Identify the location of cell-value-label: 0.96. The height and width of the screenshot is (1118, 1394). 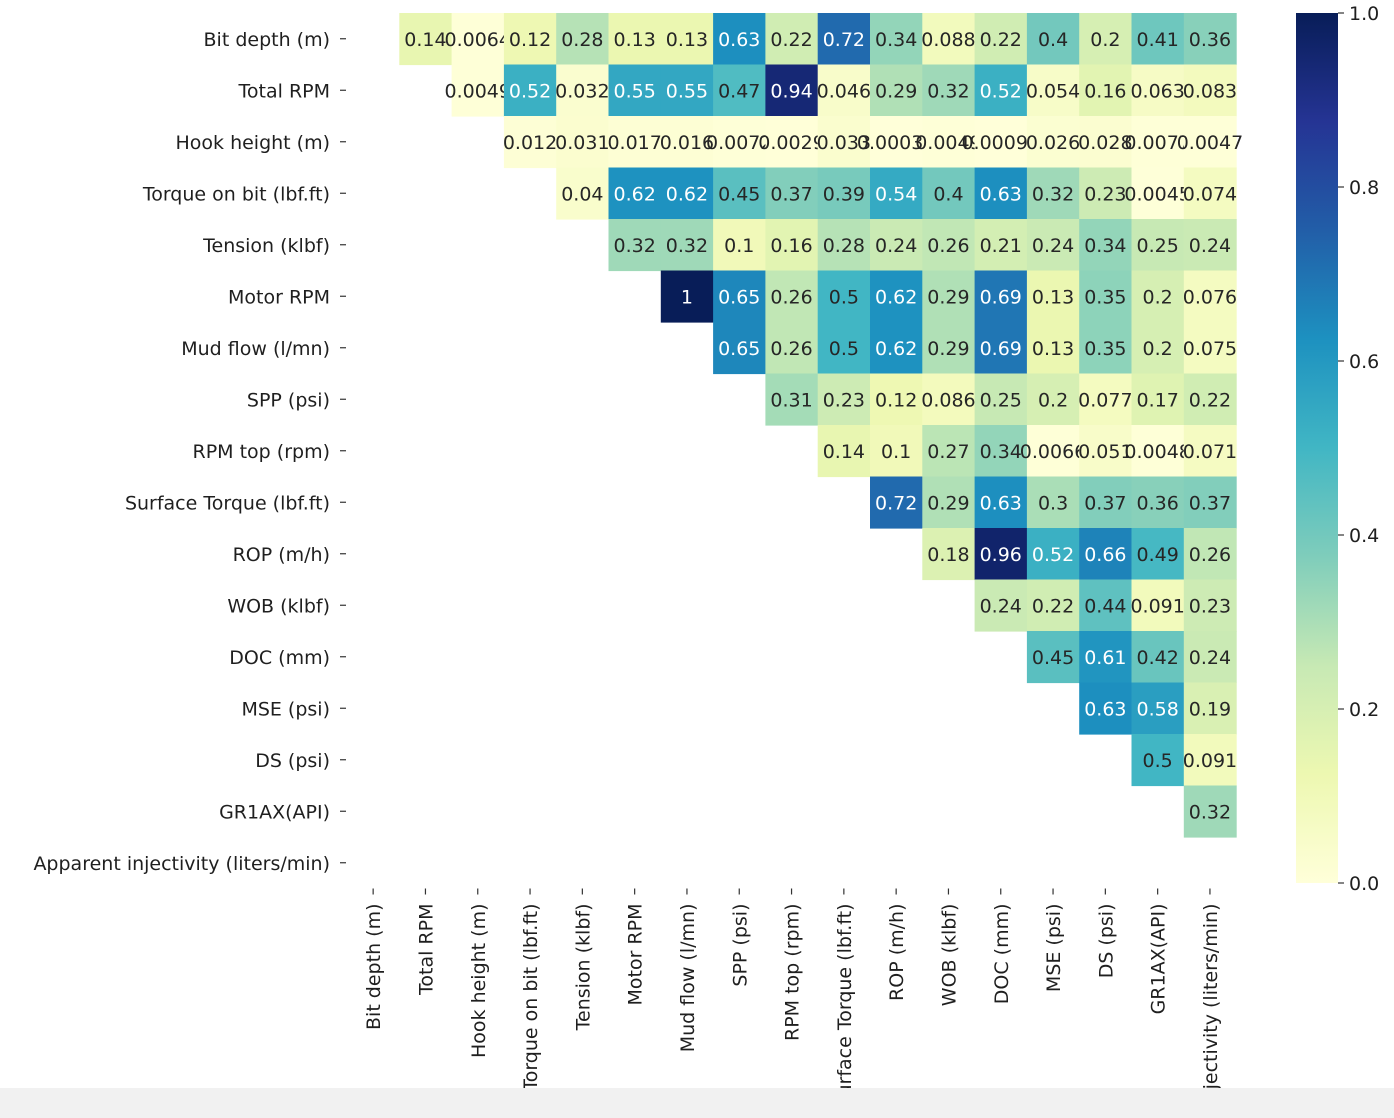
(1001, 555).